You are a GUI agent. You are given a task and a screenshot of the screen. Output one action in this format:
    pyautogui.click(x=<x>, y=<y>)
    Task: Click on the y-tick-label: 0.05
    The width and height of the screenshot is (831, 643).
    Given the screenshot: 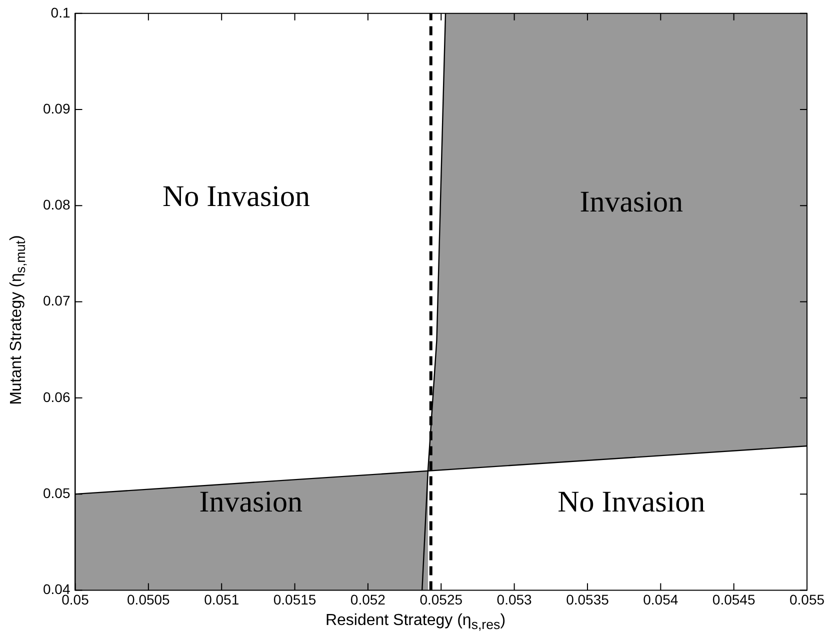 What is the action you would take?
    pyautogui.click(x=56, y=492)
    